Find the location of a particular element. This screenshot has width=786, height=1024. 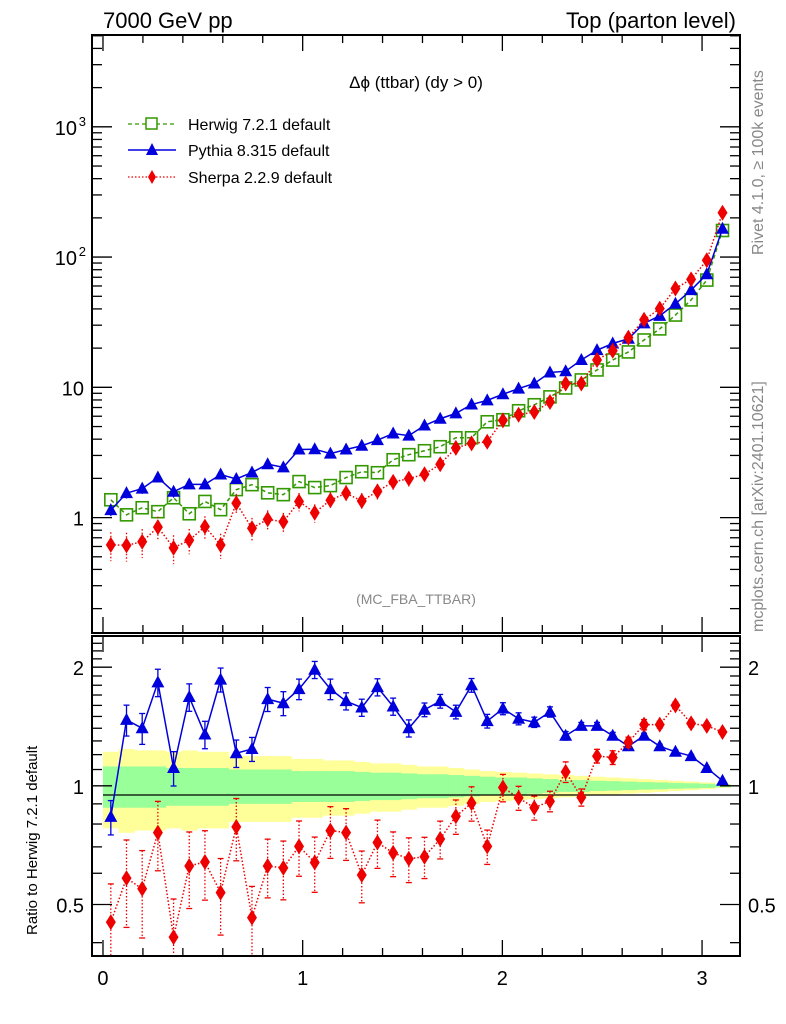

header-left: 7000 GeV pp is located at coordinates (168, 20).